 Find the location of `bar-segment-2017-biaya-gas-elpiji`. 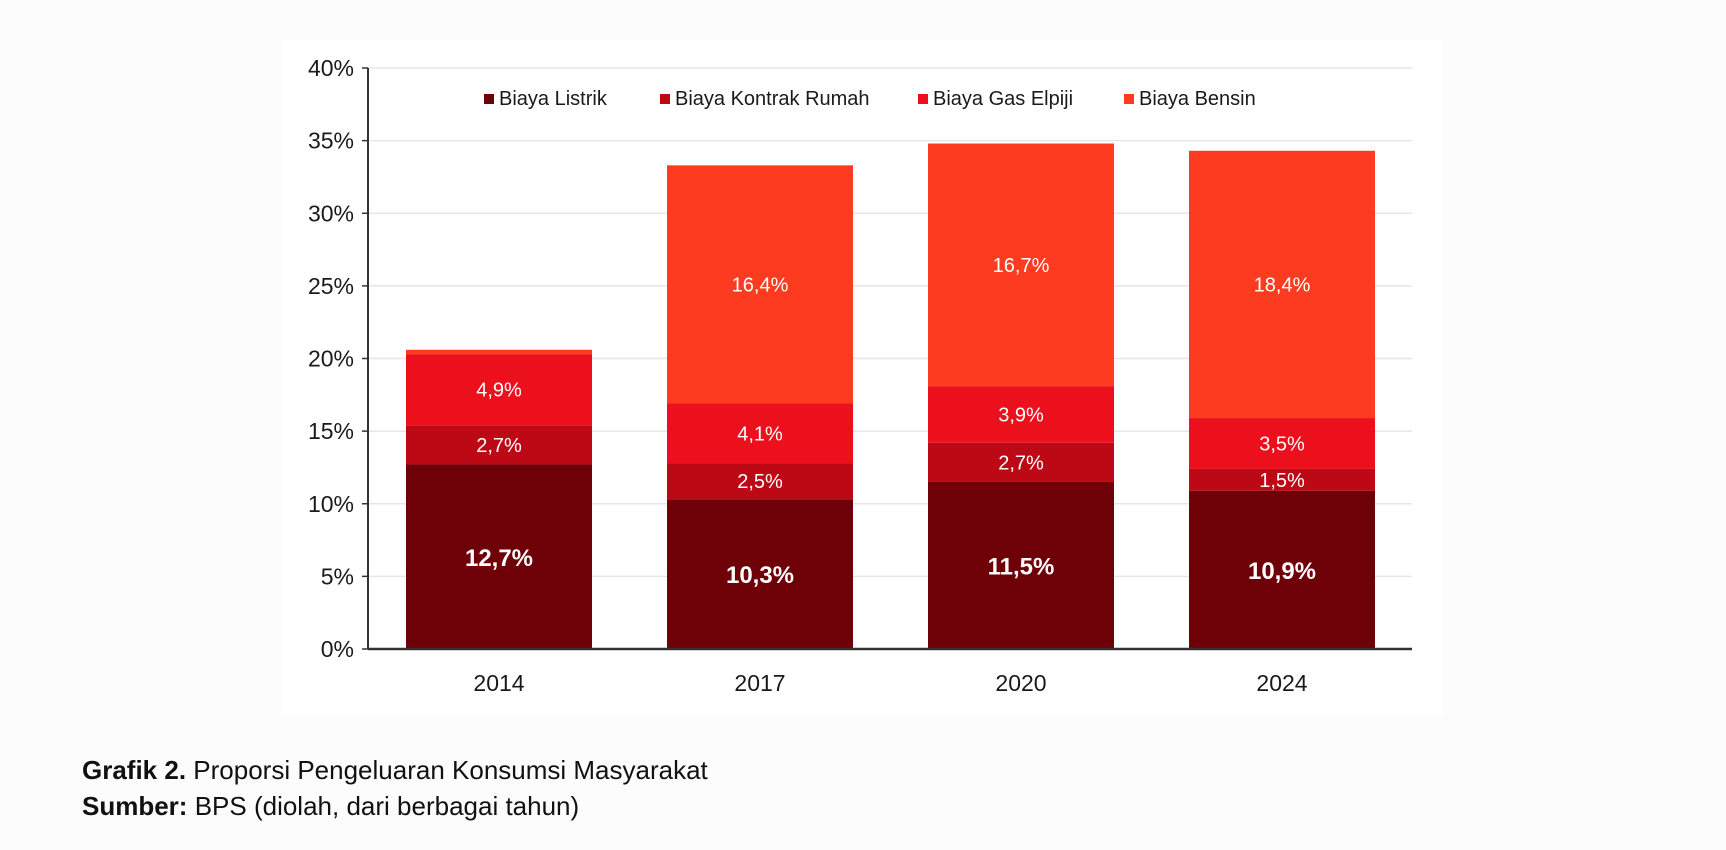

bar-segment-2017-biaya-gas-elpiji is located at coordinates (760, 433).